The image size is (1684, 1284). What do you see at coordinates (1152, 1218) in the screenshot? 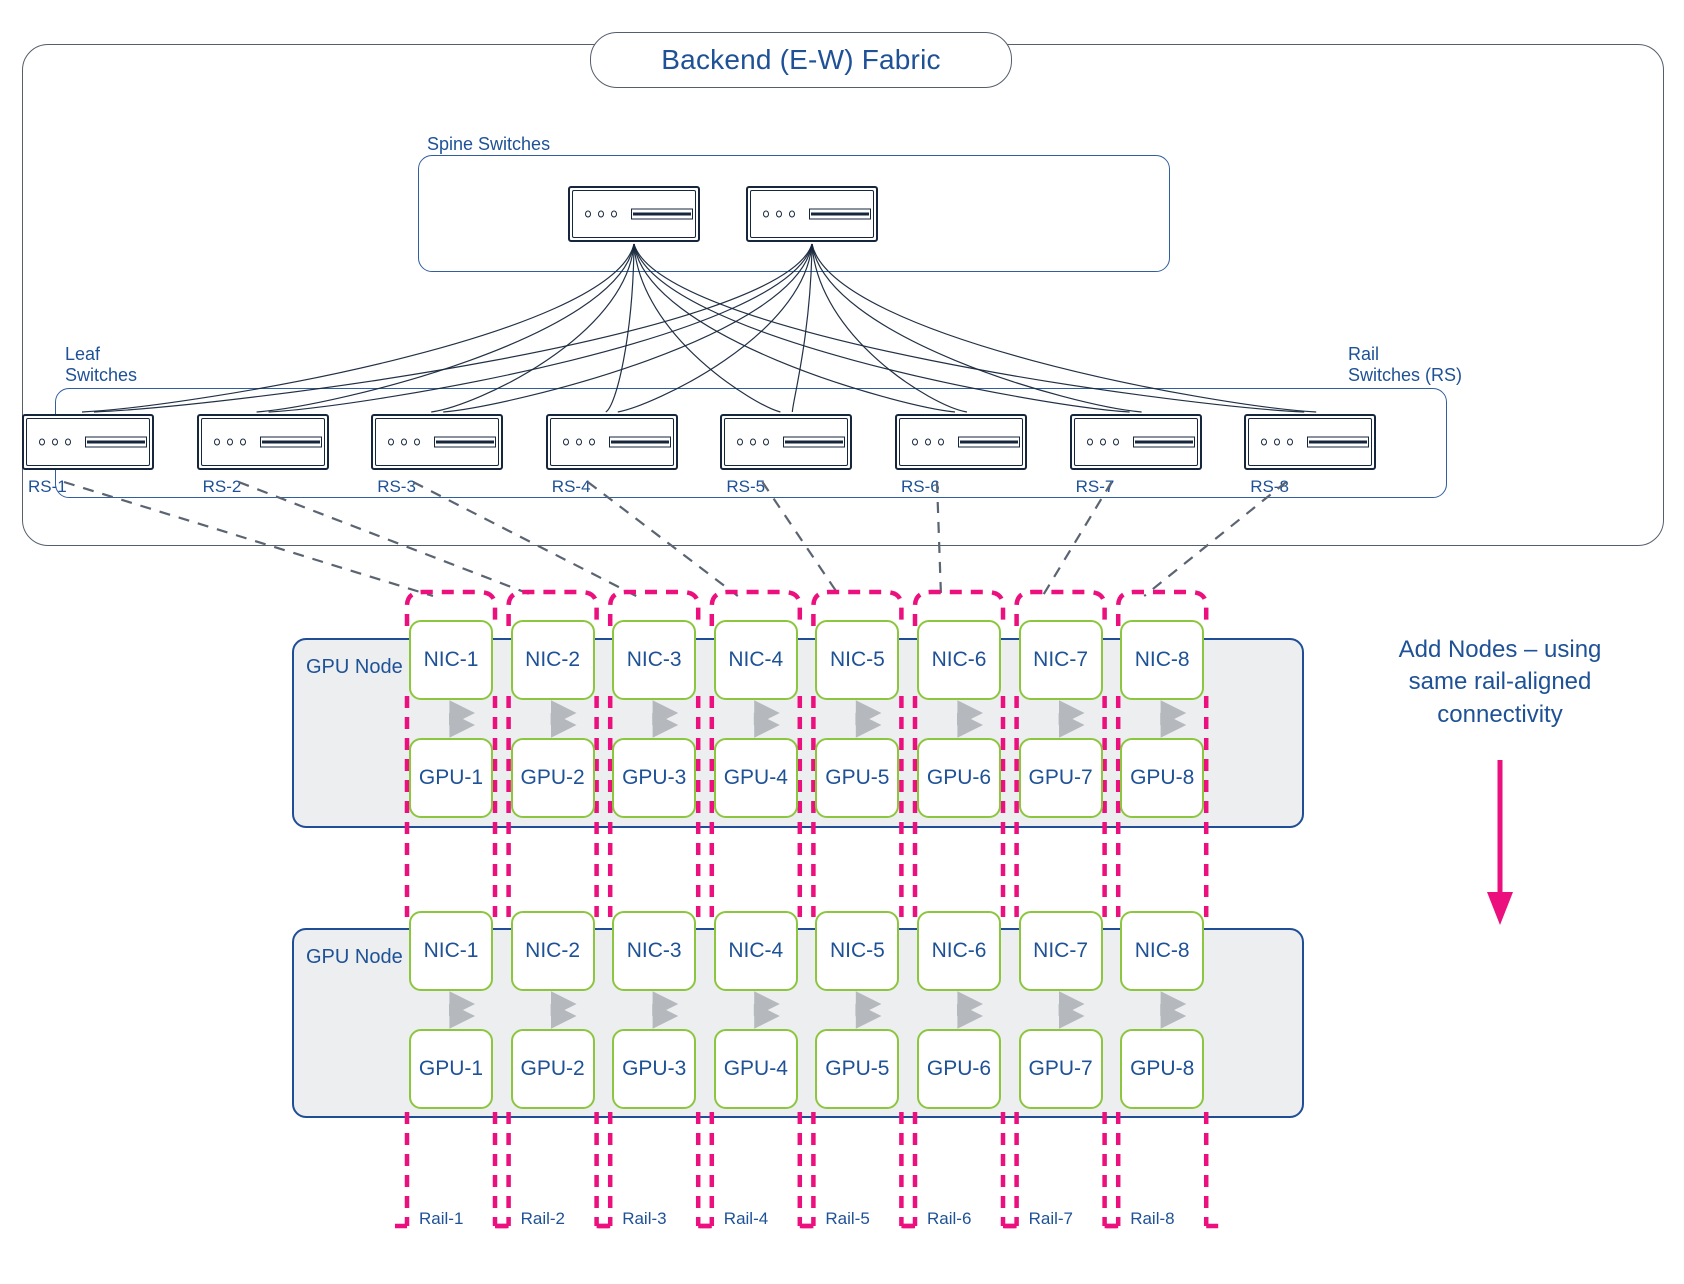
I see `rail-label-8: Rail-8` at bounding box center [1152, 1218].